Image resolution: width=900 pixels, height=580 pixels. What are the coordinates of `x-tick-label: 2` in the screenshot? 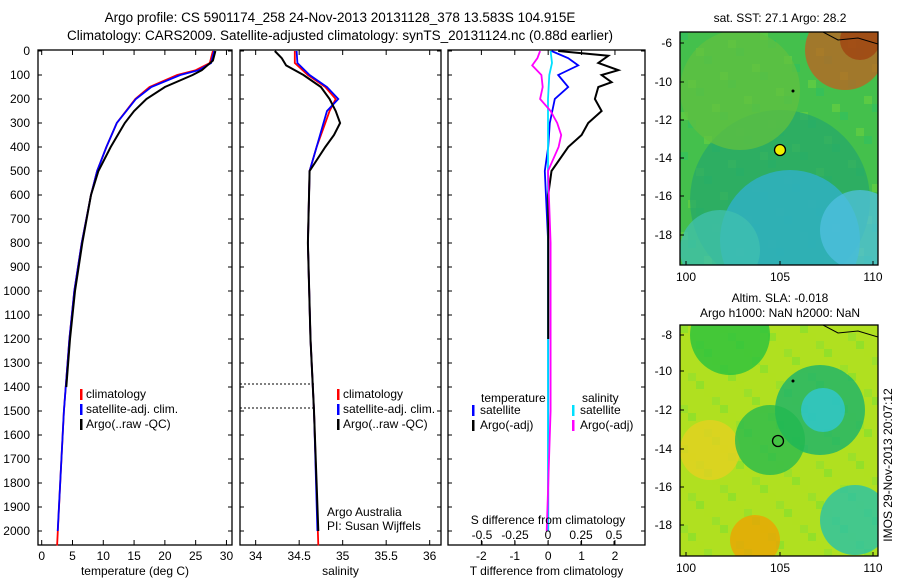 It's located at (615, 556).